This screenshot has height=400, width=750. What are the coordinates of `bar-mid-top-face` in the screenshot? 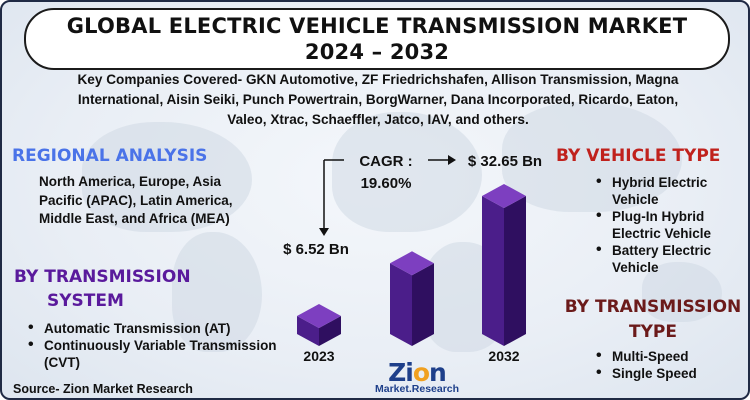 It's located at (412, 263).